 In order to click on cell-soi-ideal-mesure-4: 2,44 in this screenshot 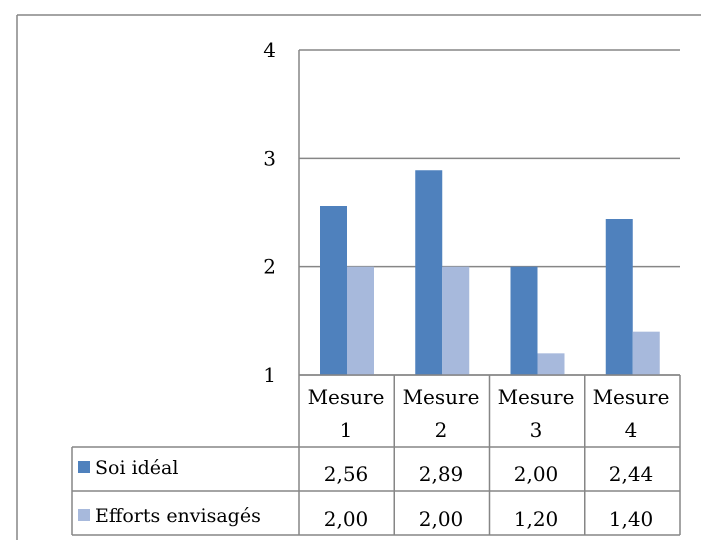, I will do `click(631, 474)`.